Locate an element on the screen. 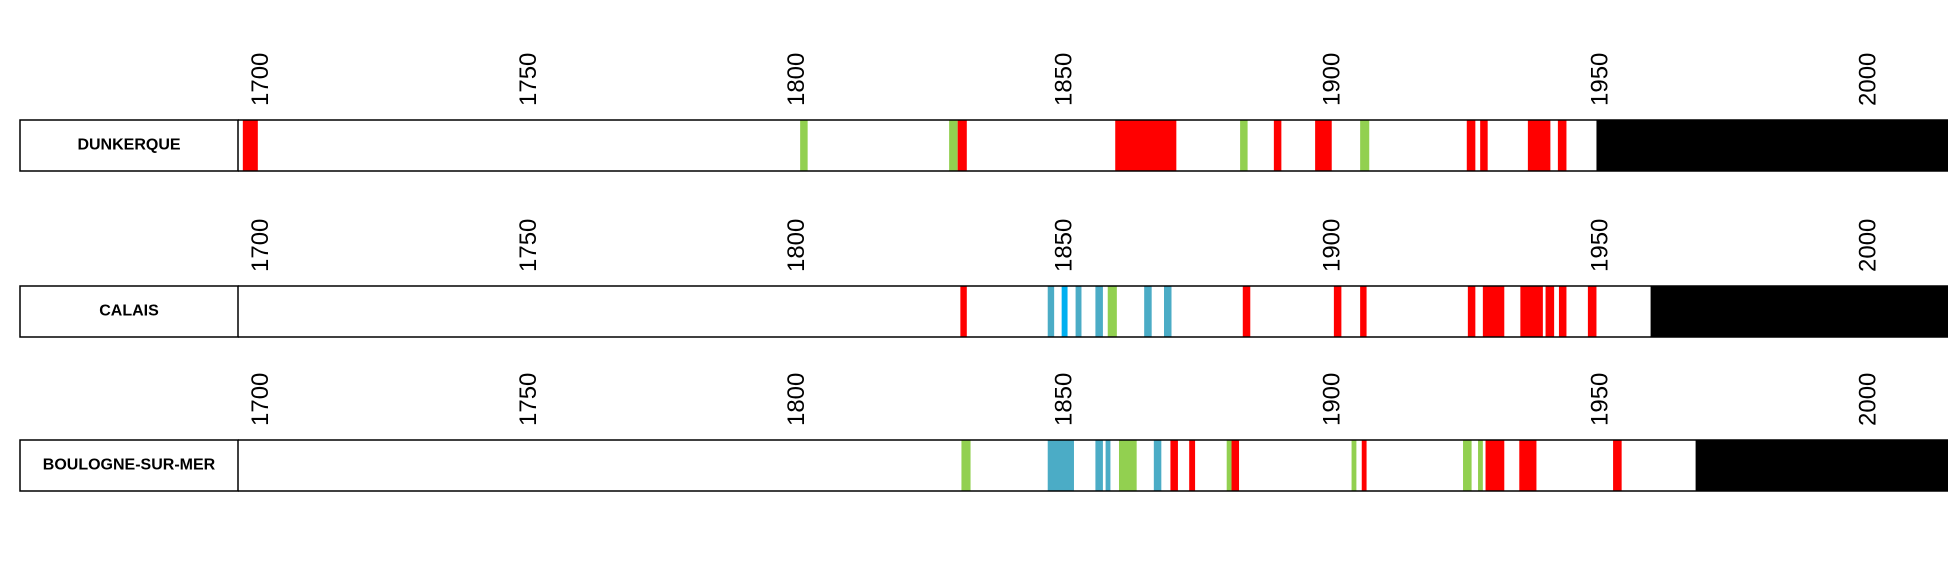  row-label: BOULOGNE-SUR-MER is located at coordinates (129, 465).